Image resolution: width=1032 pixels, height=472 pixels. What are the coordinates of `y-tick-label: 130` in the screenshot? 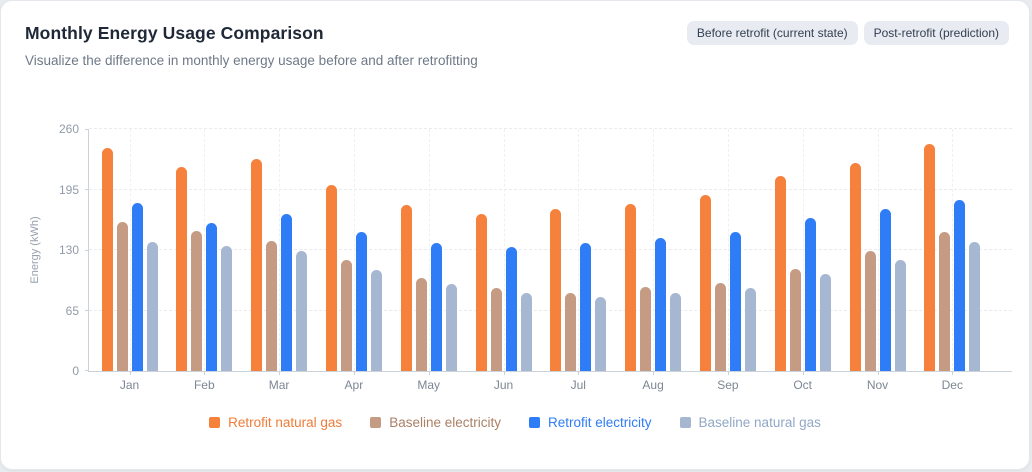 It's located at (68, 250).